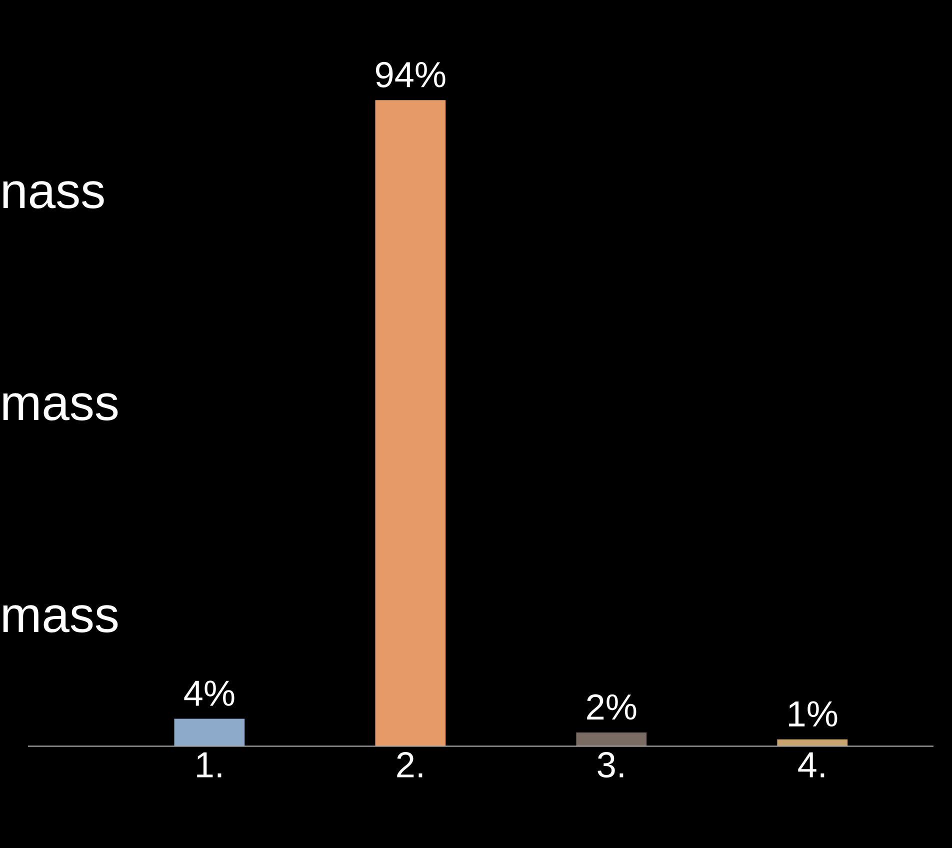  I want to click on annotation: nass, so click(53, 194).